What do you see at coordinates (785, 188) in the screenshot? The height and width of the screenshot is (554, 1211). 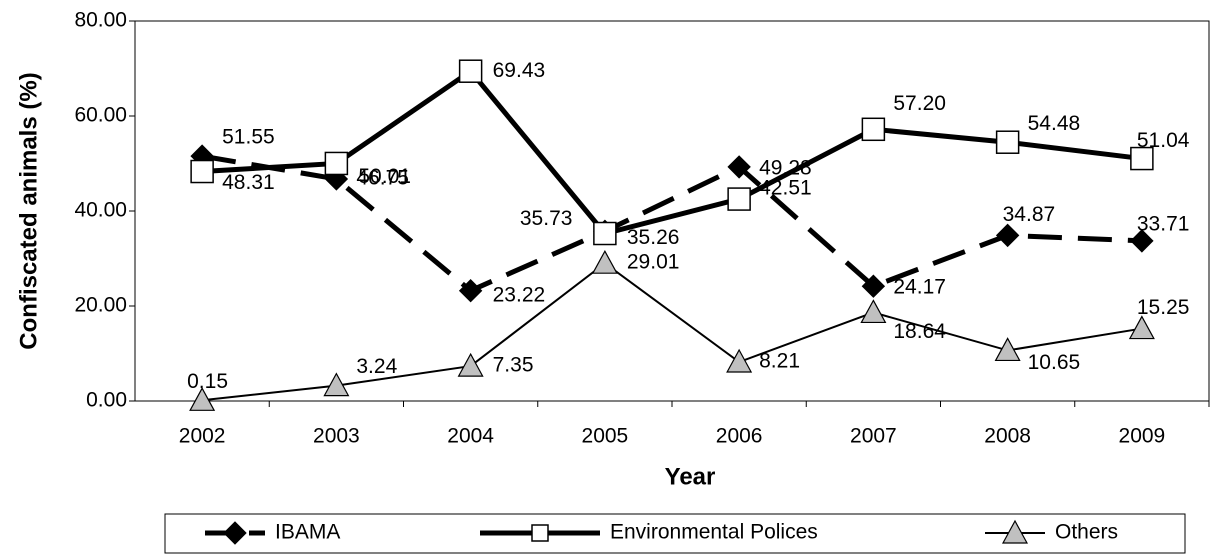 I see `data-label: 42.51` at bounding box center [785, 188].